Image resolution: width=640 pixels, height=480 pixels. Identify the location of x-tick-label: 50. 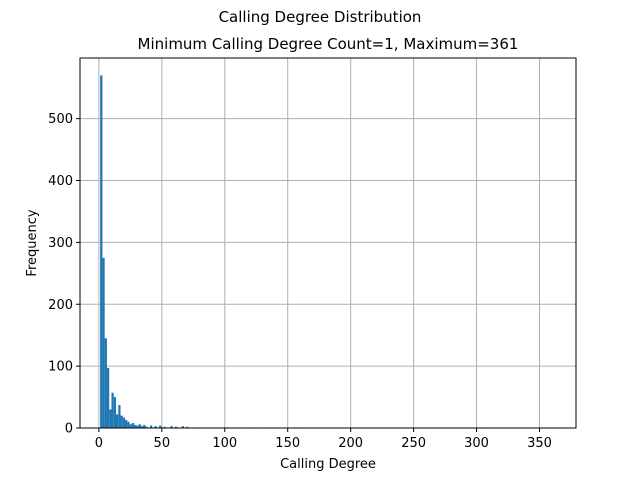
(162, 443).